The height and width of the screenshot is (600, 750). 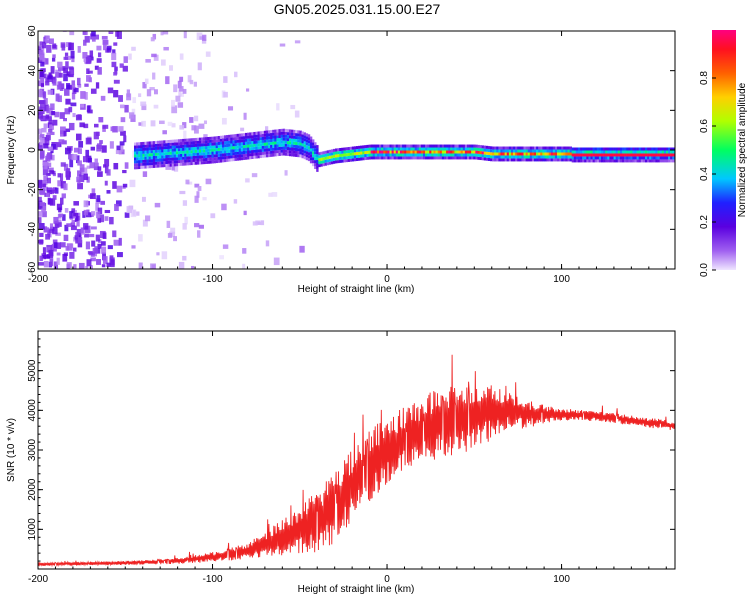 What do you see at coordinates (32, 489) in the screenshot?
I see `snr-y-tick-label: 2000` at bounding box center [32, 489].